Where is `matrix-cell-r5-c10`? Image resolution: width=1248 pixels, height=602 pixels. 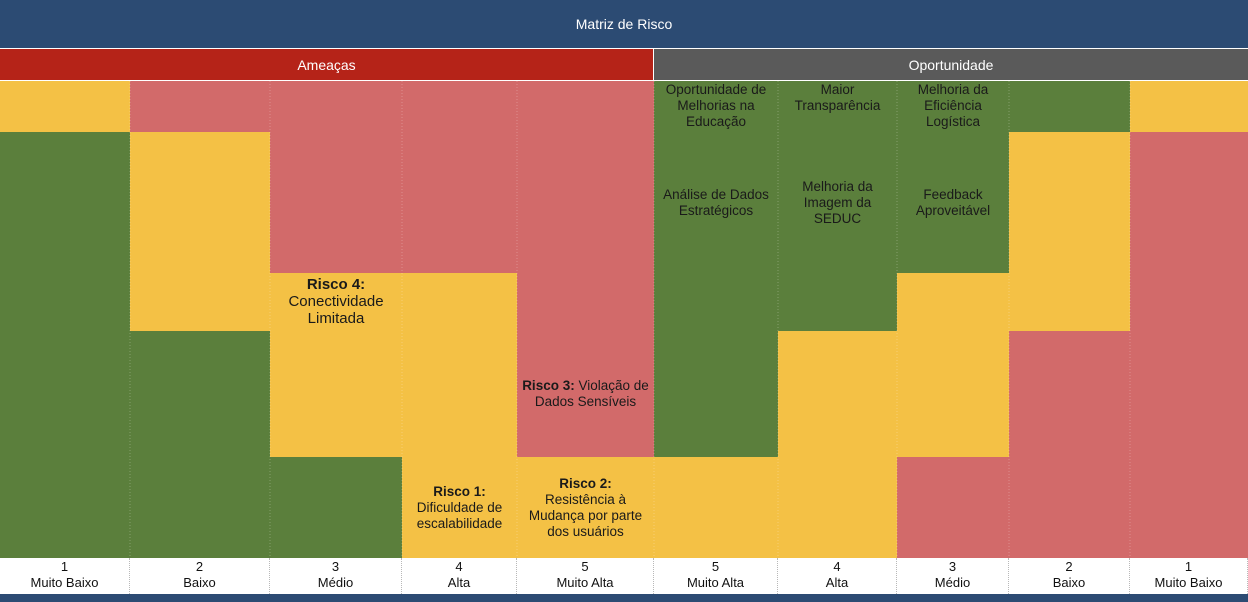 matrix-cell-r5-c10 is located at coordinates (1189, 507).